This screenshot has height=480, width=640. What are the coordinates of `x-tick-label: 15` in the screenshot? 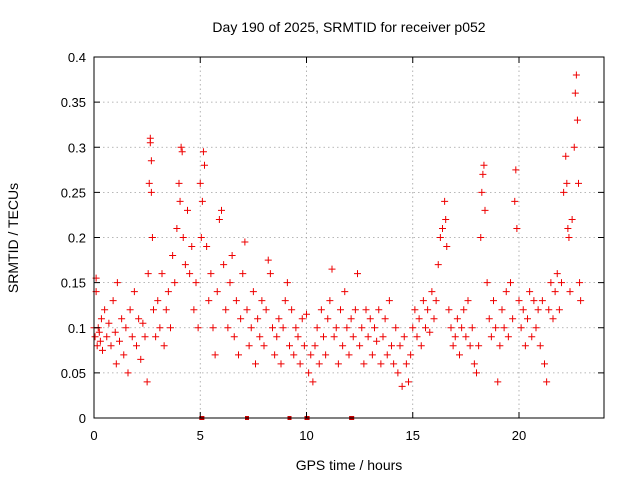 It's located at (413, 435).